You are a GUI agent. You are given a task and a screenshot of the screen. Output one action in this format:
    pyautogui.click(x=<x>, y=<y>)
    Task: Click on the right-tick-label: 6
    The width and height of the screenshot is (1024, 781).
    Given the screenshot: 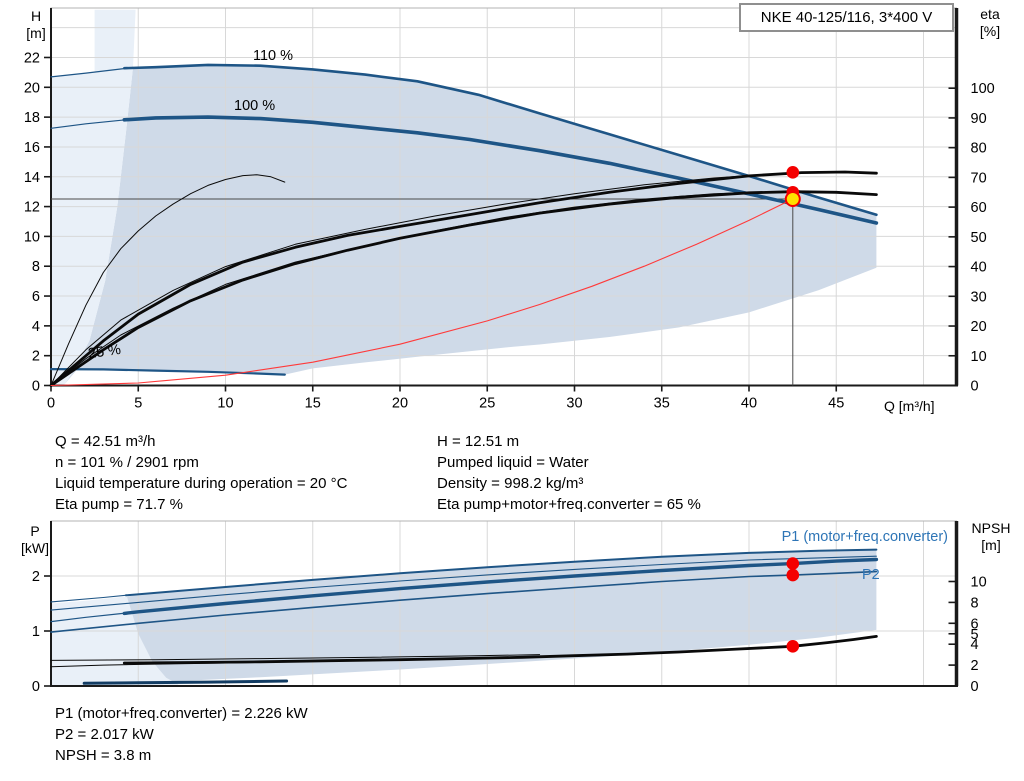 What is the action you would take?
    pyautogui.click(x=975, y=624)
    